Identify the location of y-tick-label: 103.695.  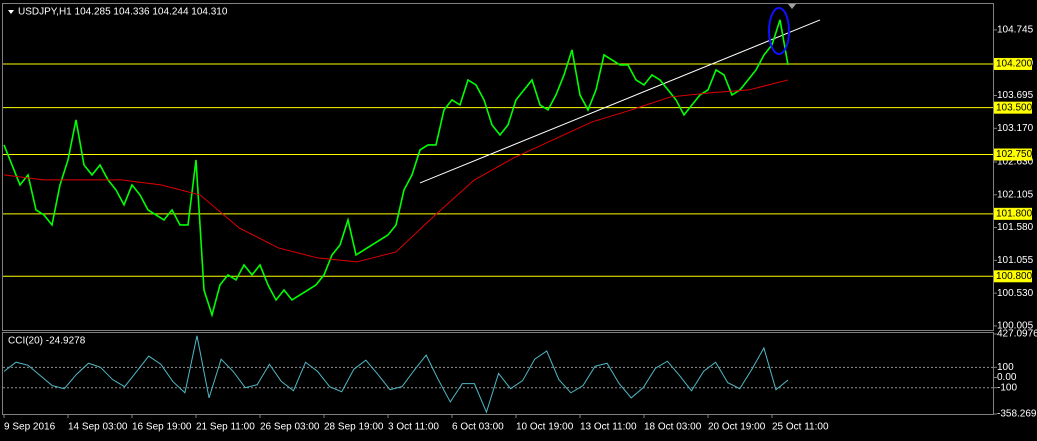
(1015, 95).